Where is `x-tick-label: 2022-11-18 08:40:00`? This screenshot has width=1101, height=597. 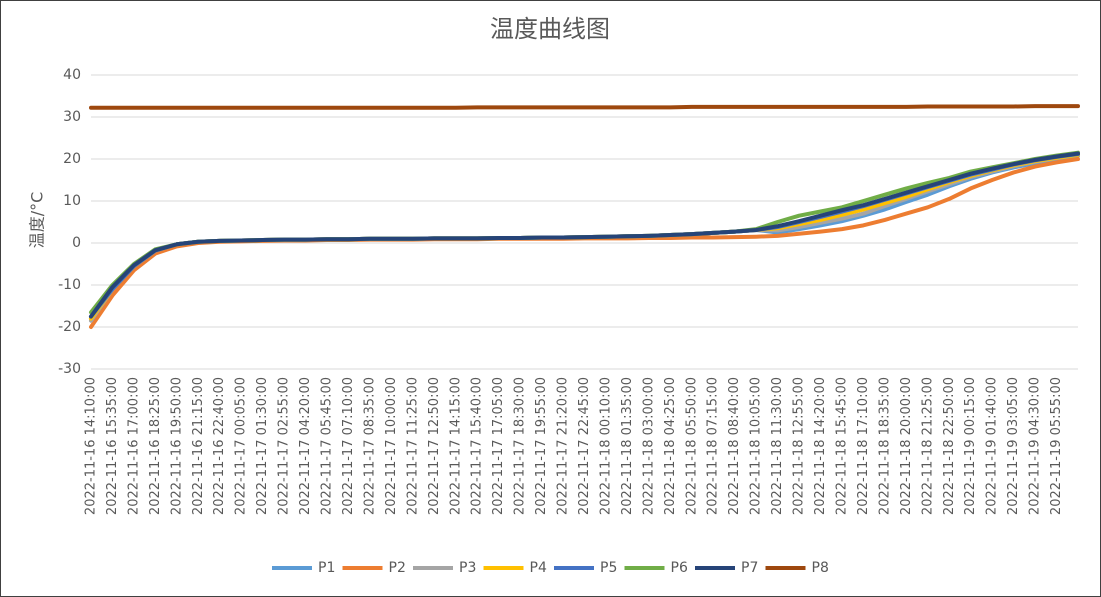 x-tick-label: 2022-11-18 08:40:00 is located at coordinates (734, 446).